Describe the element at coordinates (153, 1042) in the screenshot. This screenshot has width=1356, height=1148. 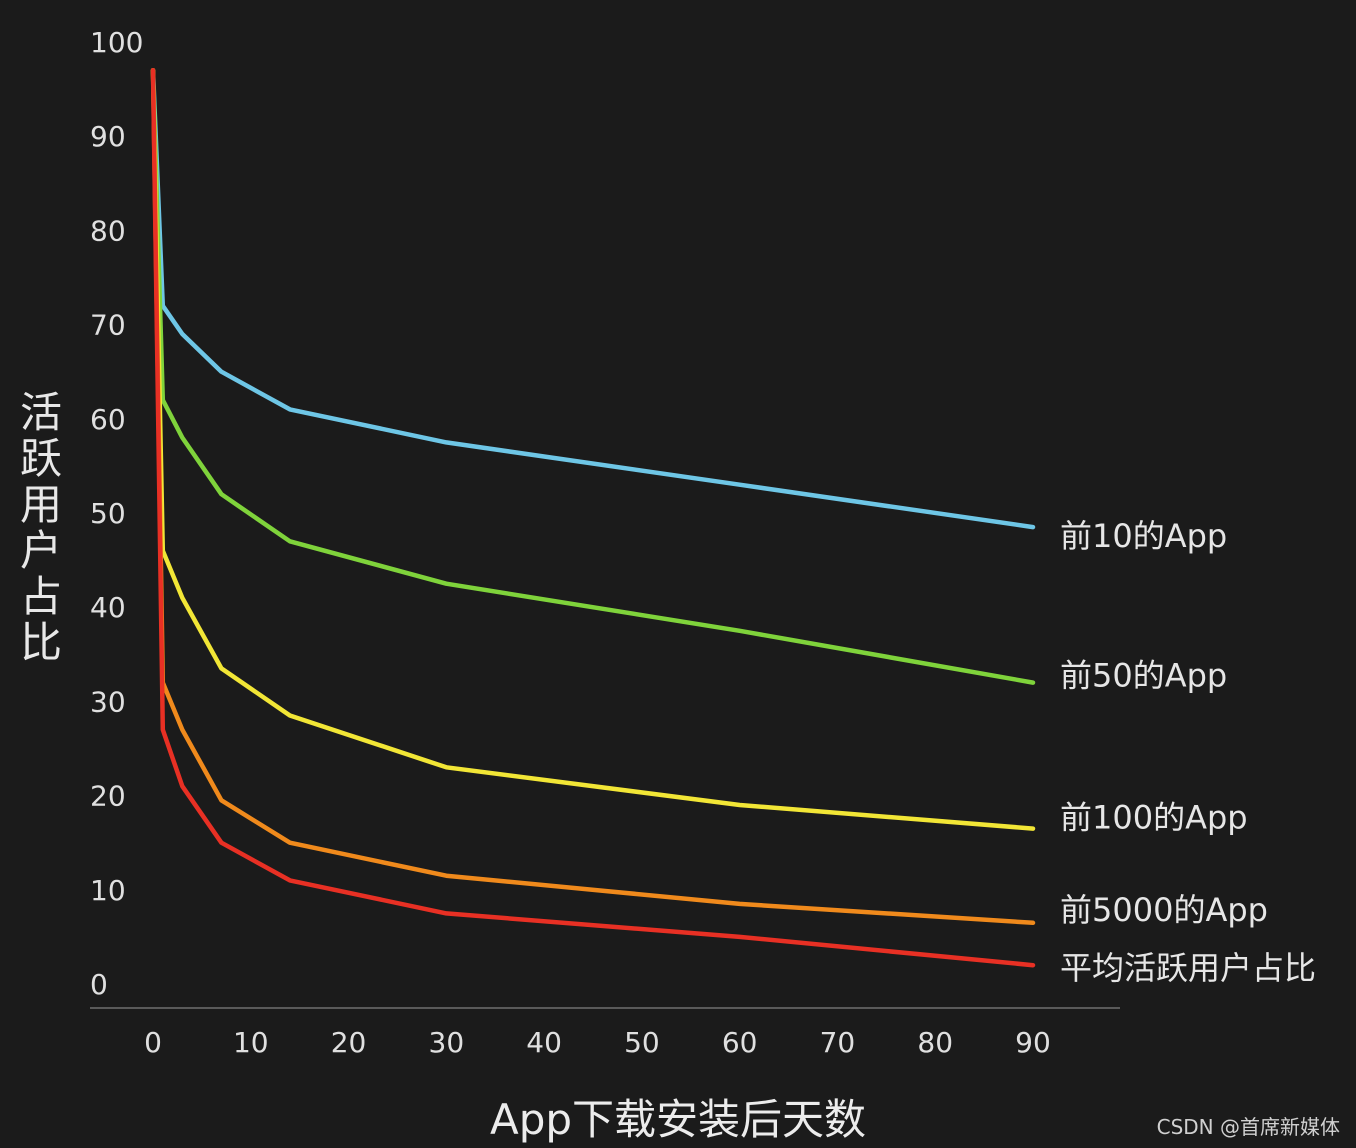
I see `x-tick-label: 0` at that location.